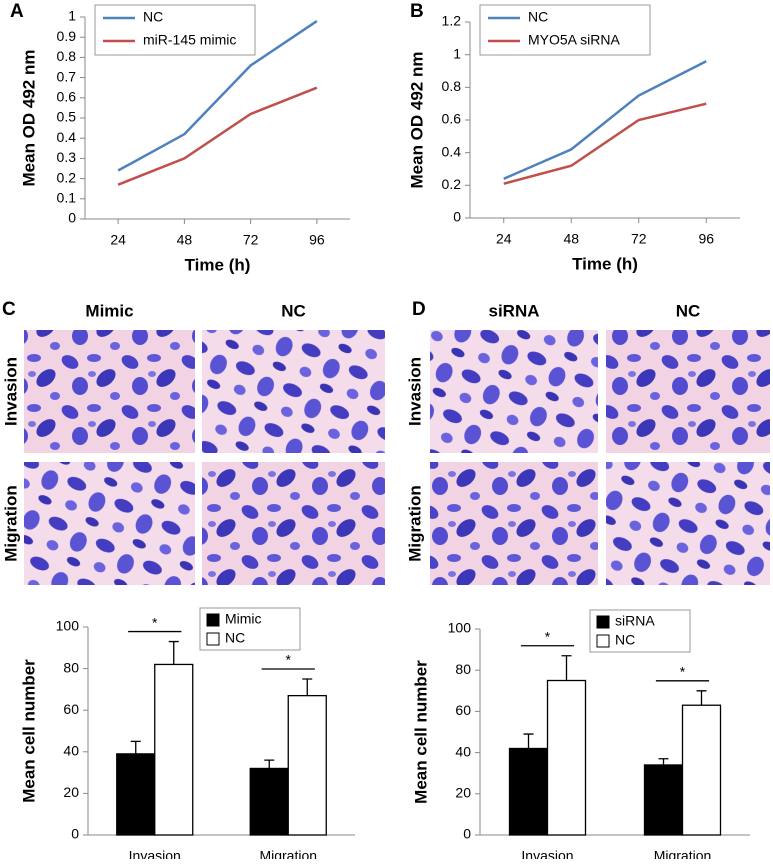 This screenshot has height=864, width=773. I want to click on legend-label: siRNA, so click(635, 621).